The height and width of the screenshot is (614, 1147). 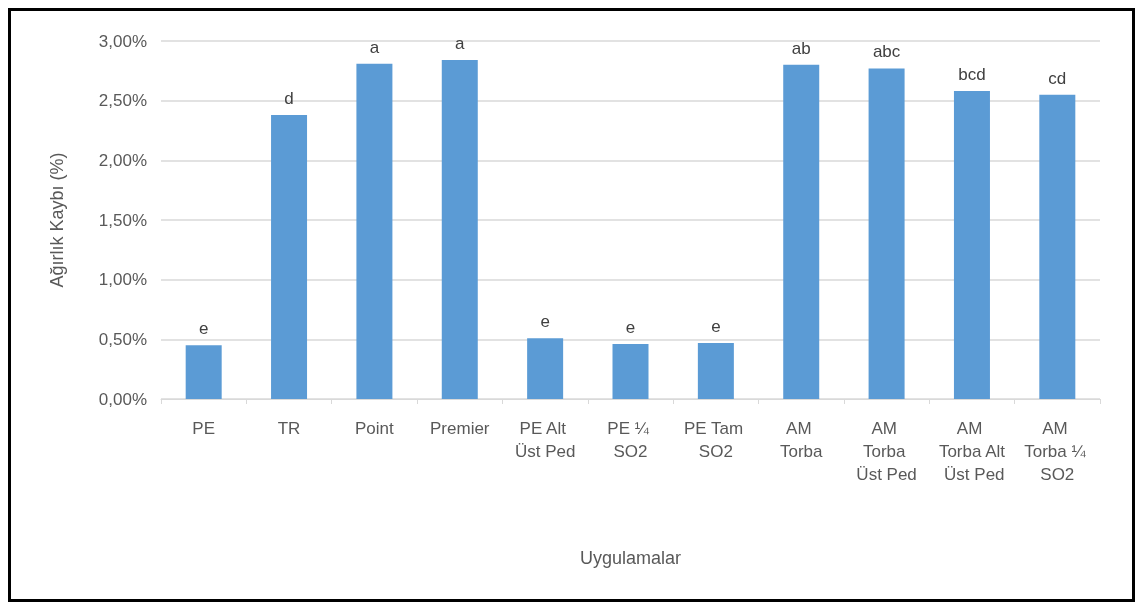 What do you see at coordinates (460, 428) in the screenshot?
I see `x-tick-label: Premier` at bounding box center [460, 428].